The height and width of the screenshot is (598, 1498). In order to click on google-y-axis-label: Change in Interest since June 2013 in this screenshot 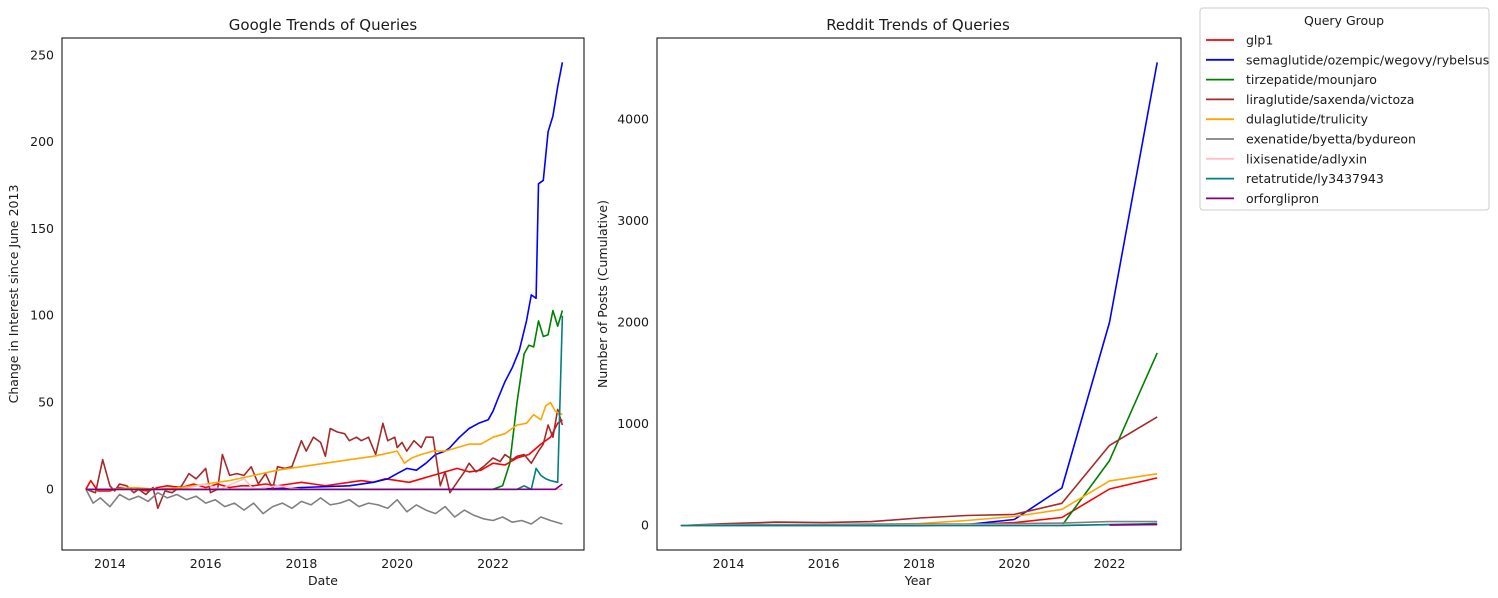, I will do `click(13, 294)`.